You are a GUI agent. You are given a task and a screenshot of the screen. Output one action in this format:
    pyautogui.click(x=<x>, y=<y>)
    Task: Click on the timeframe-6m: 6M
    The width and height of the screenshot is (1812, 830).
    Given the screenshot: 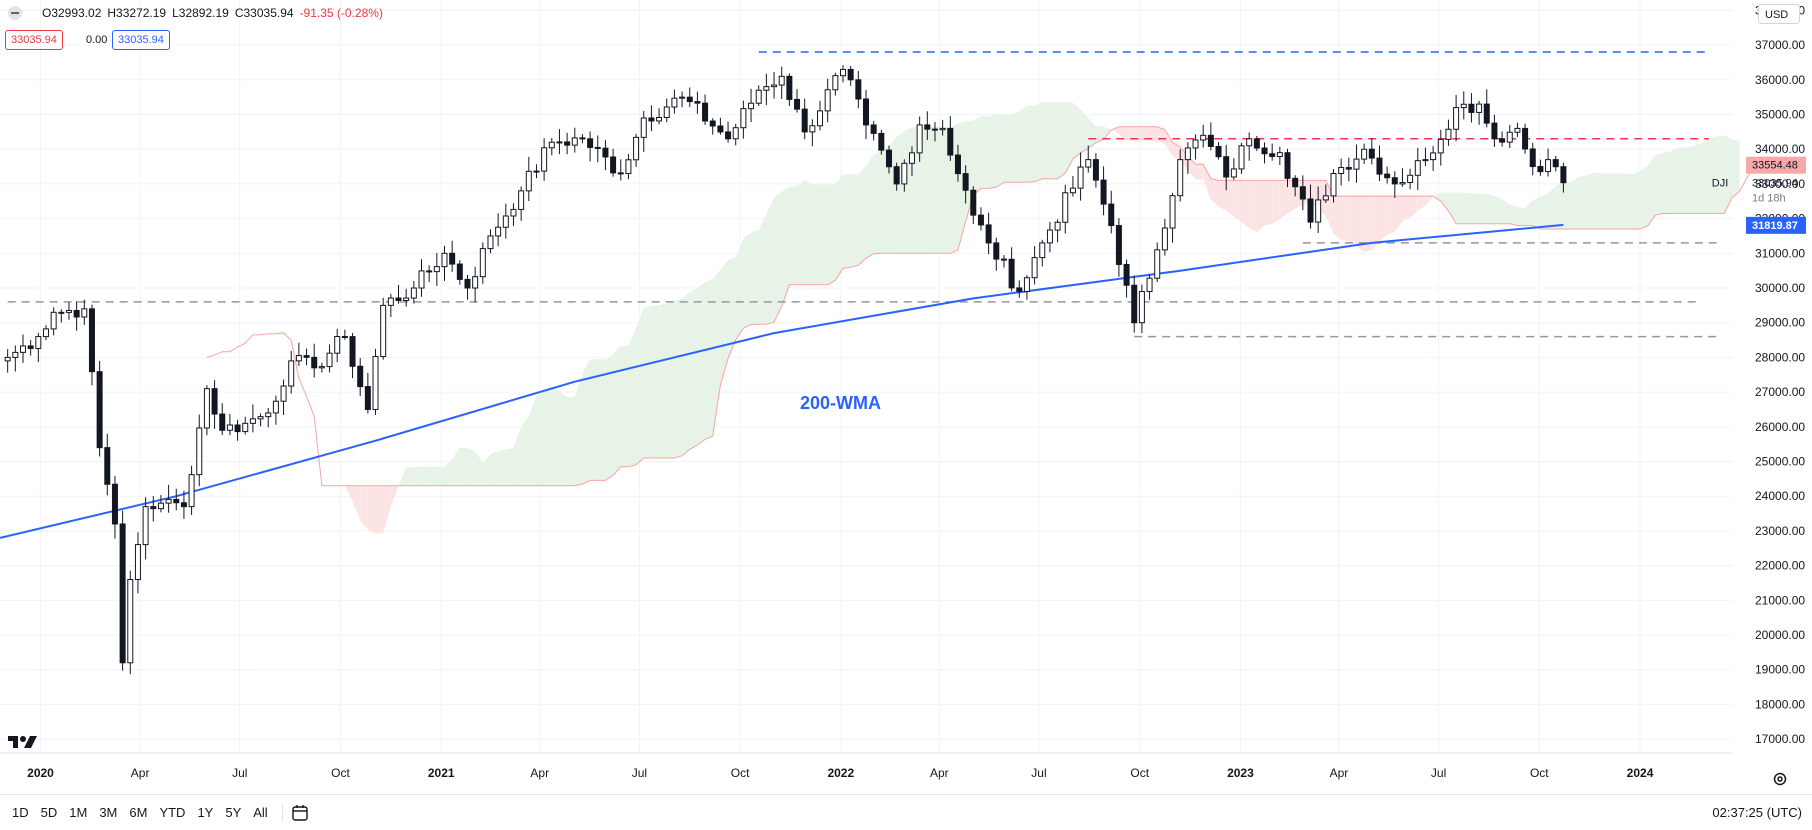 What is the action you would take?
    pyautogui.click(x=138, y=812)
    